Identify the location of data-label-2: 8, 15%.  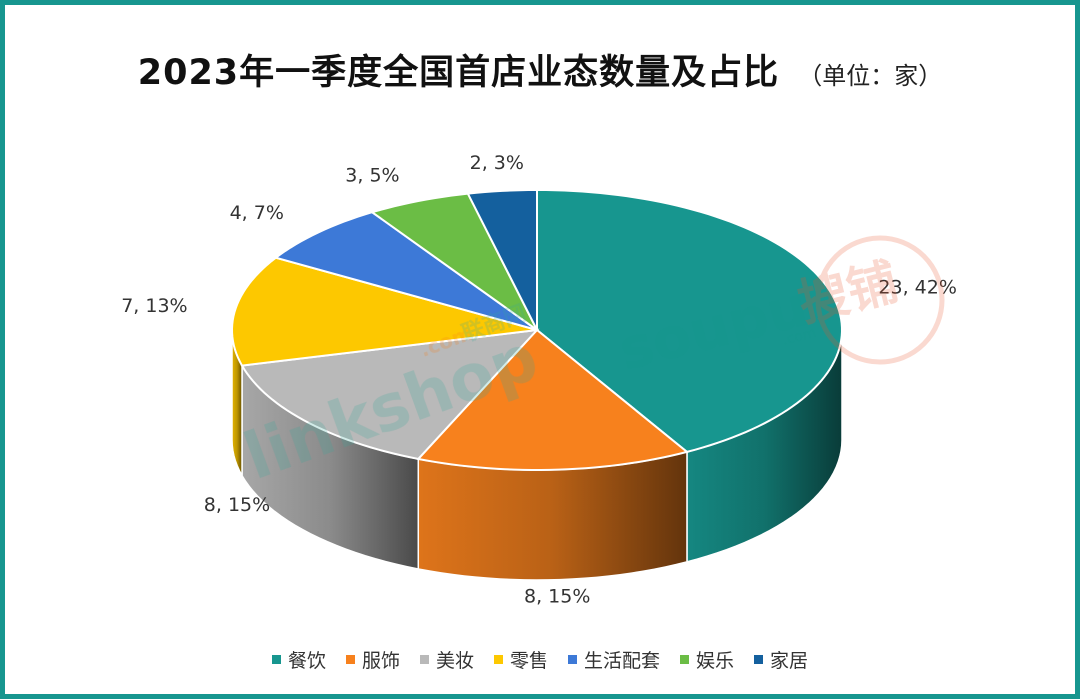
(237, 505).